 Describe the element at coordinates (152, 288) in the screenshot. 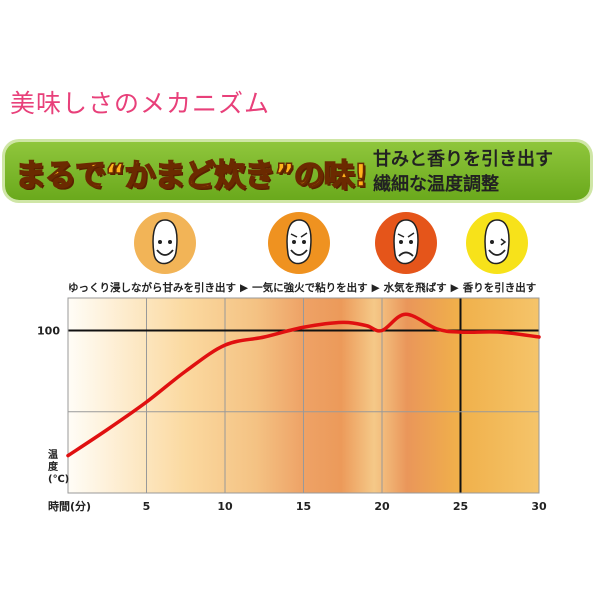

I see `stage-label: ゆっくり浸しながら甘みを引き出す` at that location.